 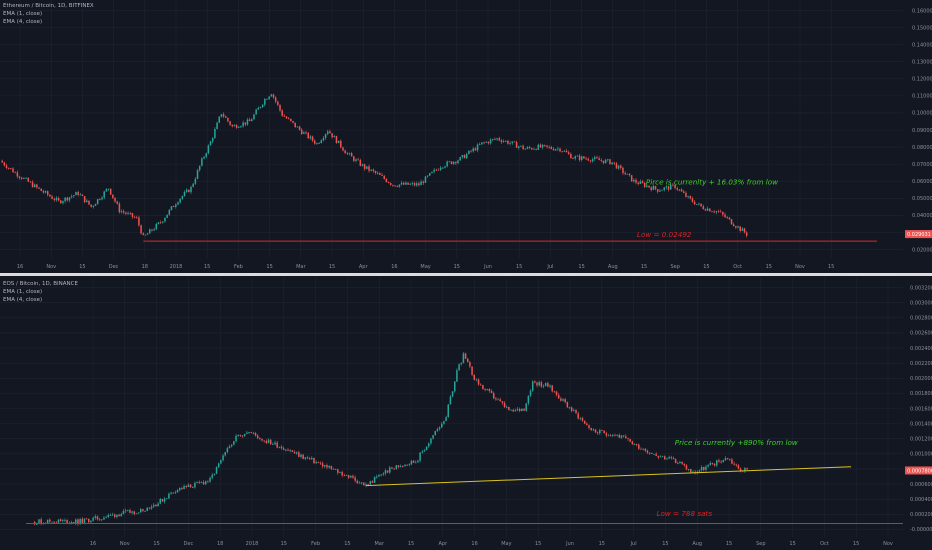 I want to click on x-tick-label: 2018, so click(x=252, y=544).